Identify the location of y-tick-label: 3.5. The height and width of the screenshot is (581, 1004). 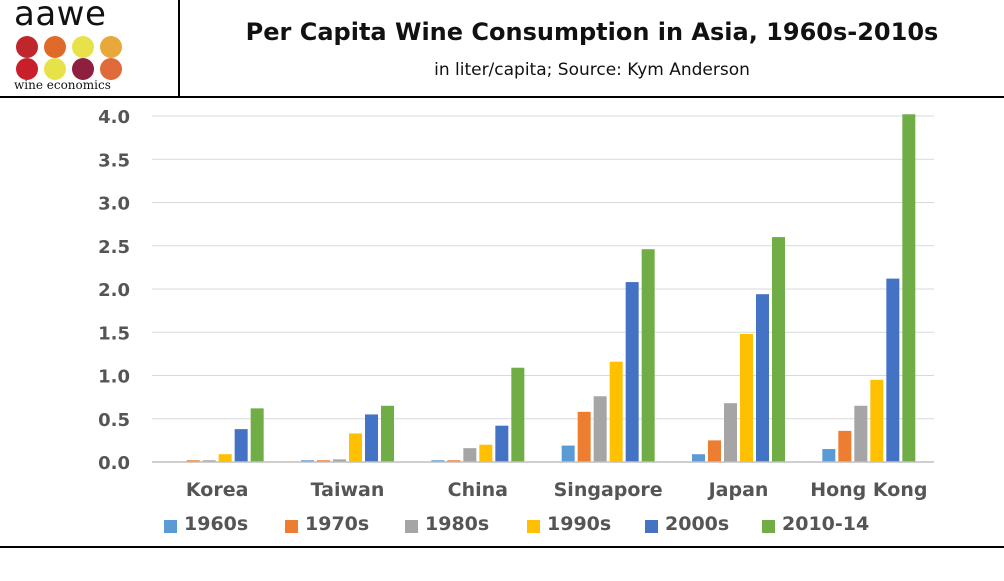
(114, 160).